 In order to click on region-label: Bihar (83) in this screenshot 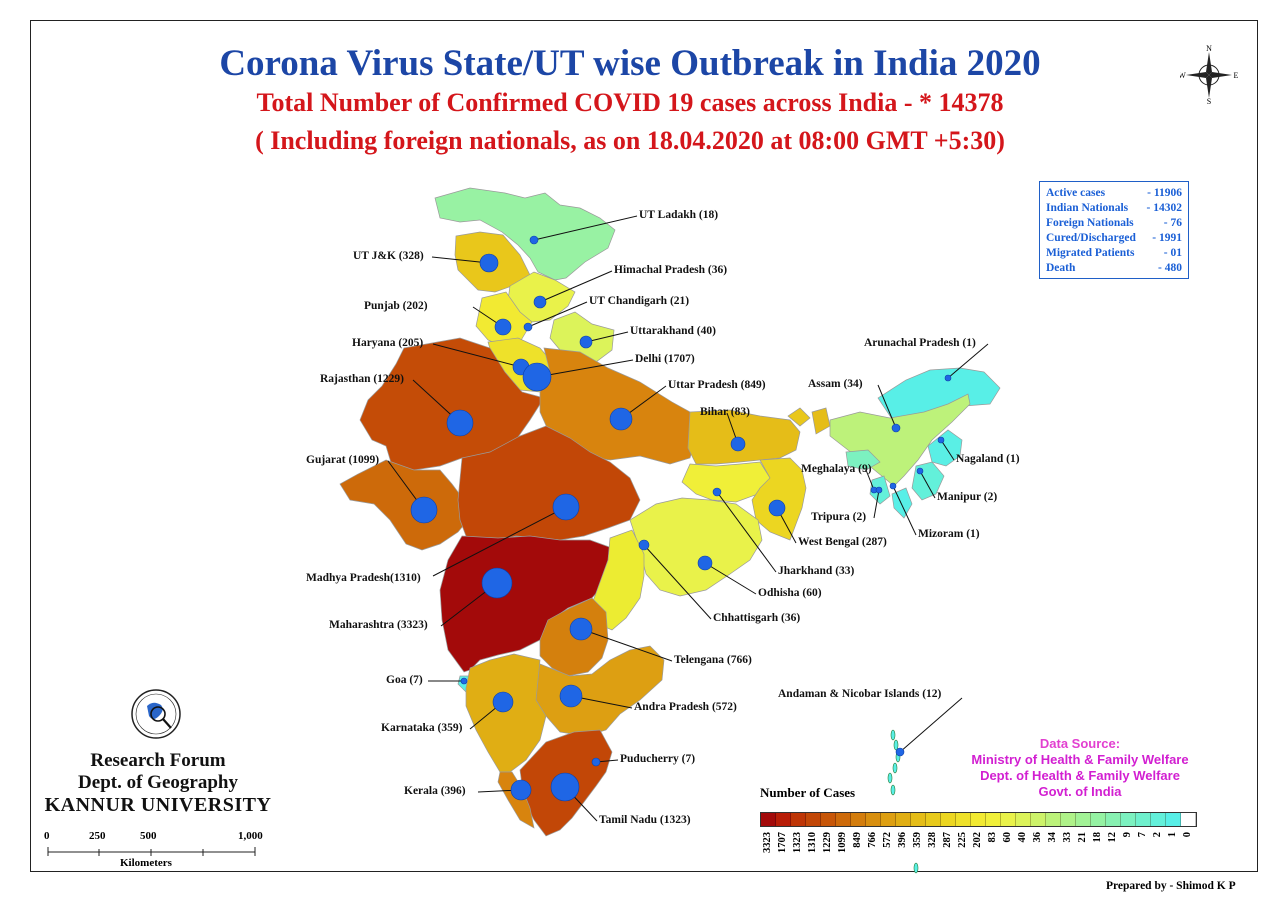, I will do `click(725, 412)`.